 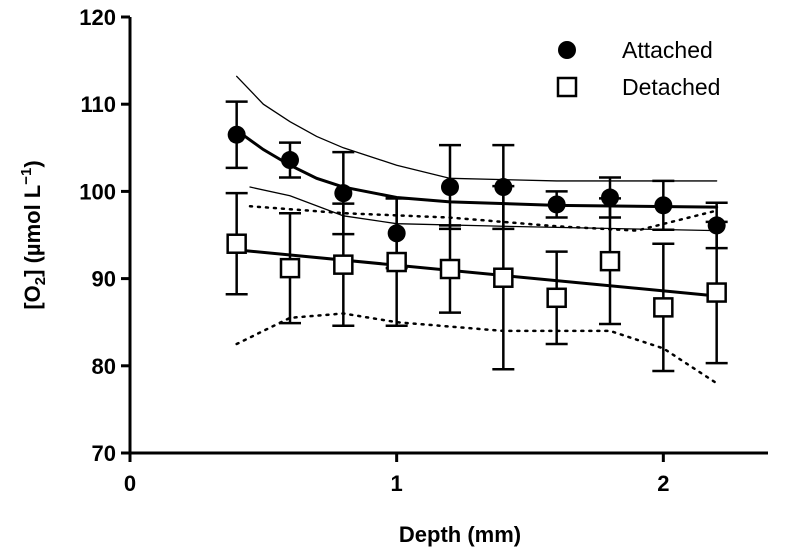 What do you see at coordinates (397, 483) in the screenshot?
I see `x-tick-label: 1` at bounding box center [397, 483].